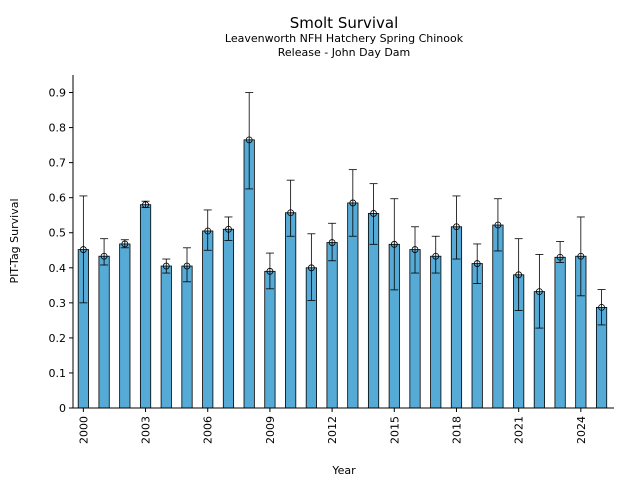 Image resolution: width=640 pixels, height=480 pixels. What do you see at coordinates (373, 213) in the screenshot?
I see `point-marker-2014` at bounding box center [373, 213].